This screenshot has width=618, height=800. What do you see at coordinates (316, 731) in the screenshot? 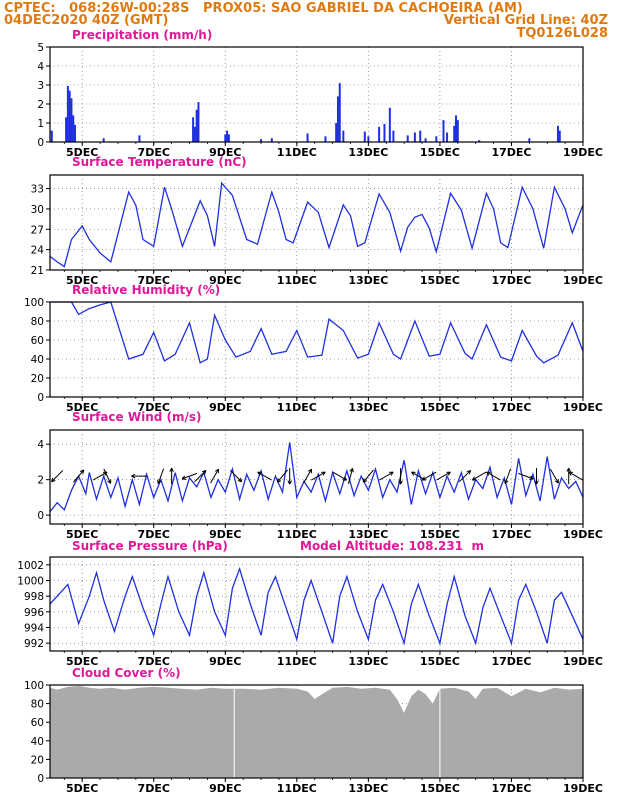
I see `cloud-area` at bounding box center [316, 731].